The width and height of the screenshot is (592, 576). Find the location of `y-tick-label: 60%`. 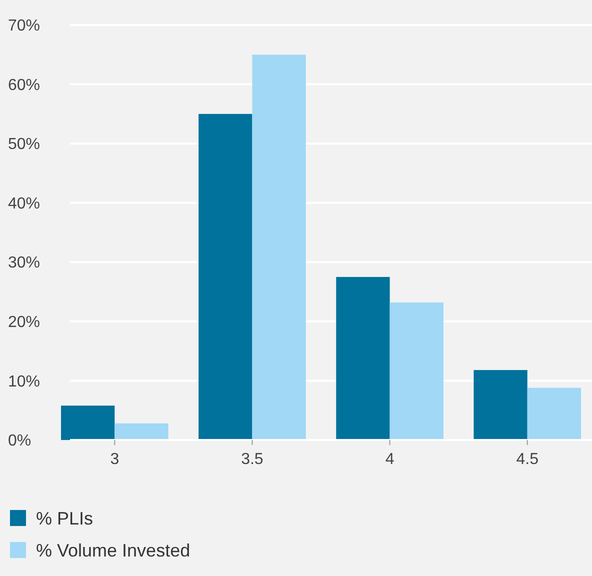

y-tick-label: 60% is located at coordinates (24, 85).